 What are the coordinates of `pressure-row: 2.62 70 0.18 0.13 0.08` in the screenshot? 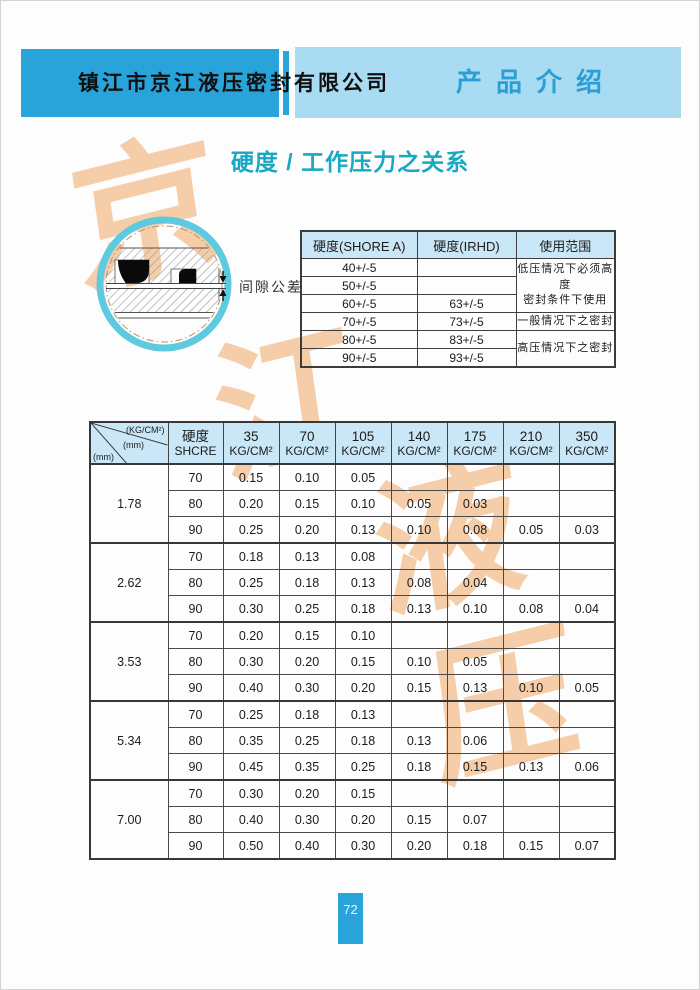 It's located at (352, 582).